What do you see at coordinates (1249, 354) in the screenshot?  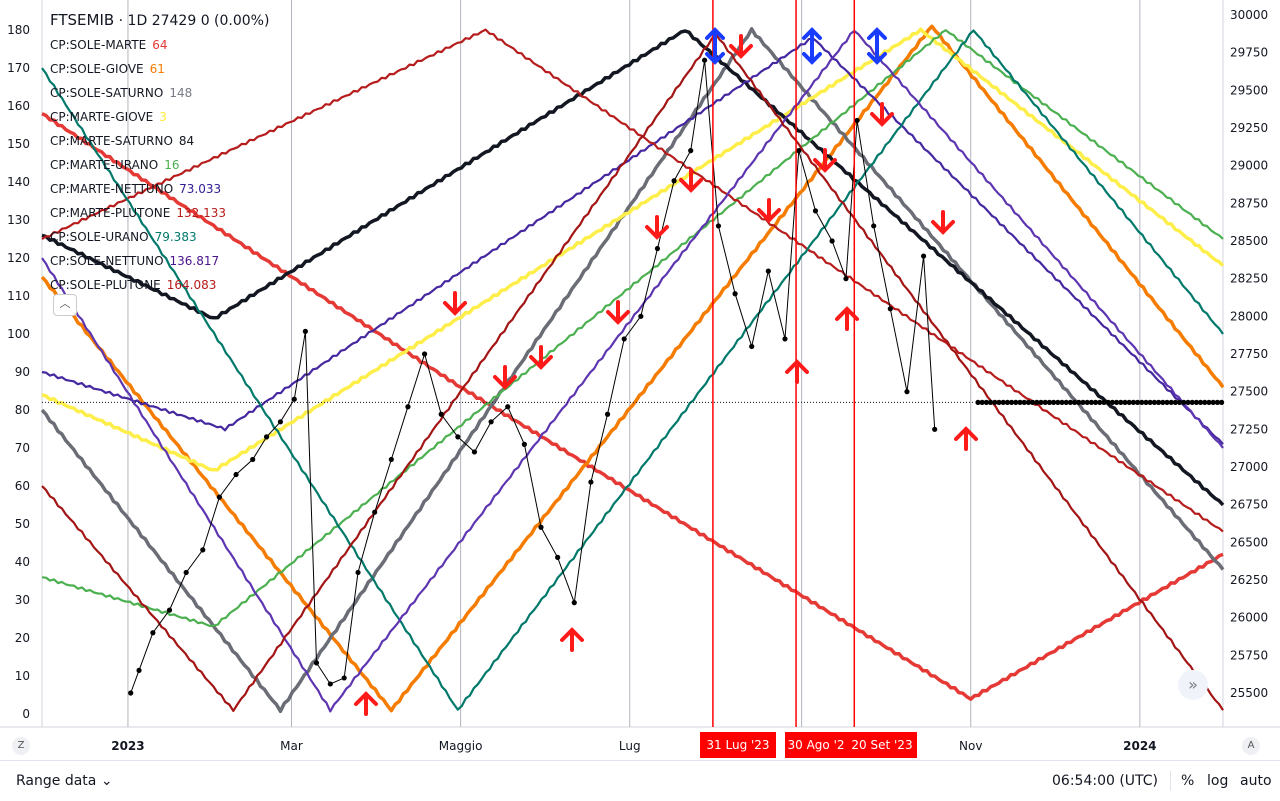 I see `right-tick-label: 27750` at bounding box center [1249, 354].